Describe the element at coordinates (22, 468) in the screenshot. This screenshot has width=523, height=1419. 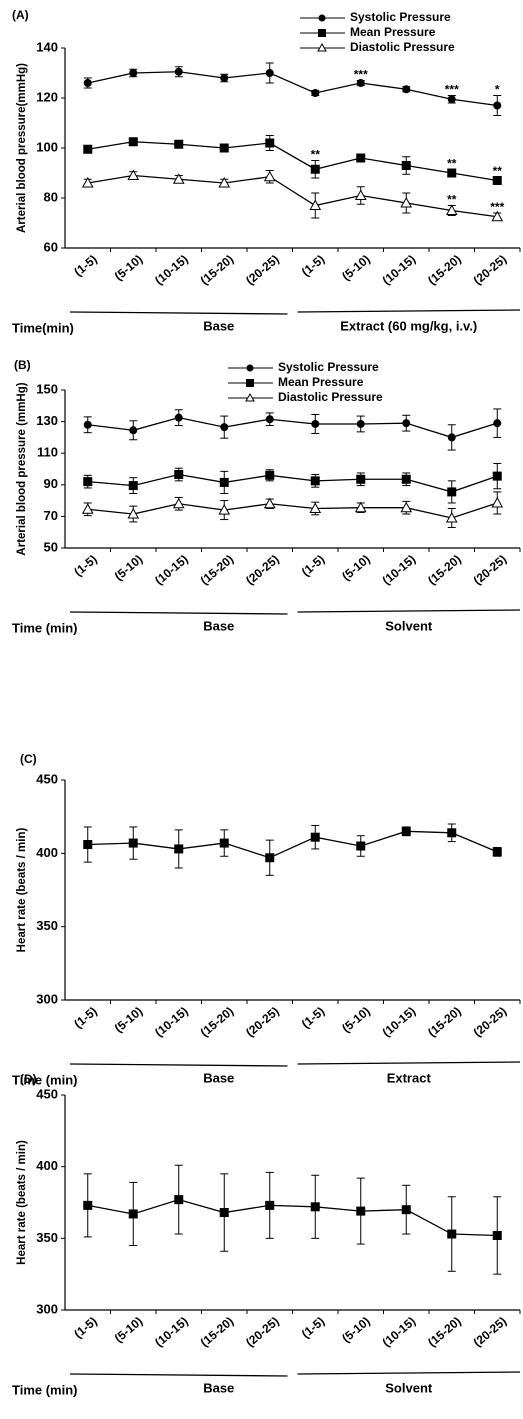
I see `y-axis-label: Arterial blood pressure (mmHg)` at that location.